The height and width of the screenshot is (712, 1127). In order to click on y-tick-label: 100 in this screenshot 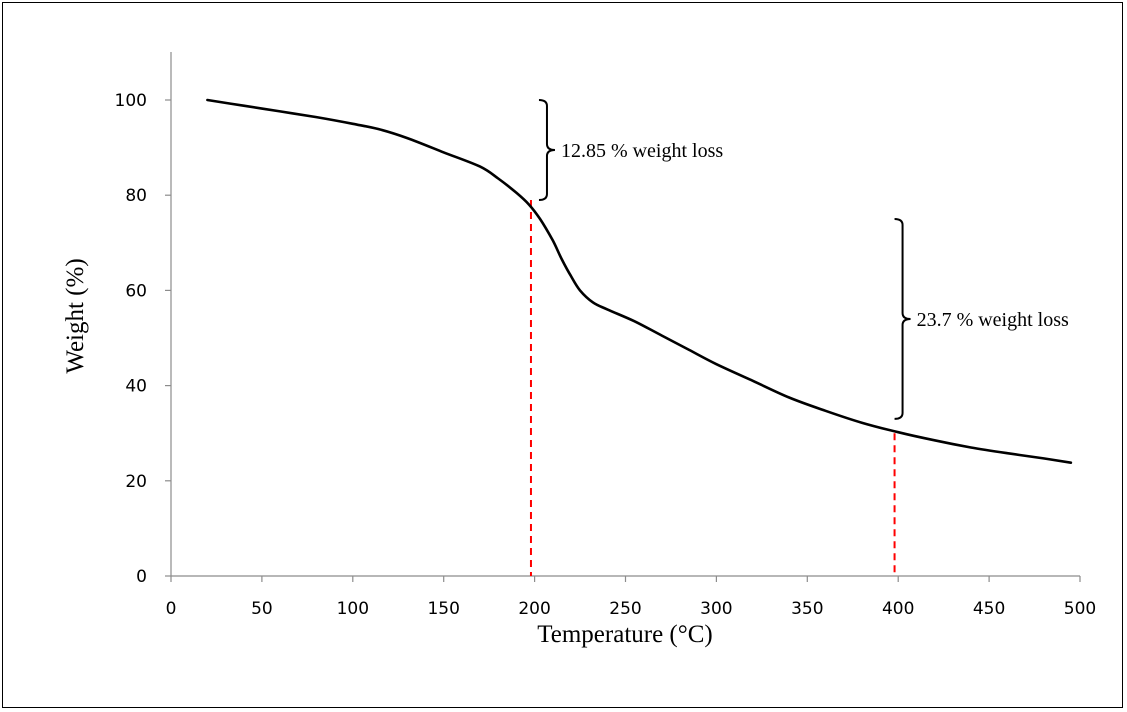, I will do `click(131, 101)`.